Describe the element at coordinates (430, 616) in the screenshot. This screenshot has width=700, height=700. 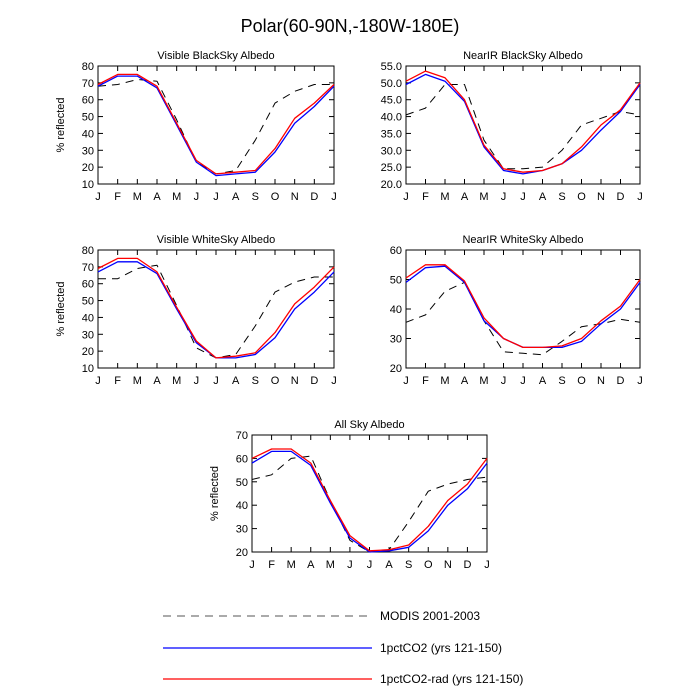
I see `legend-label: MODIS 2001-2003` at that location.